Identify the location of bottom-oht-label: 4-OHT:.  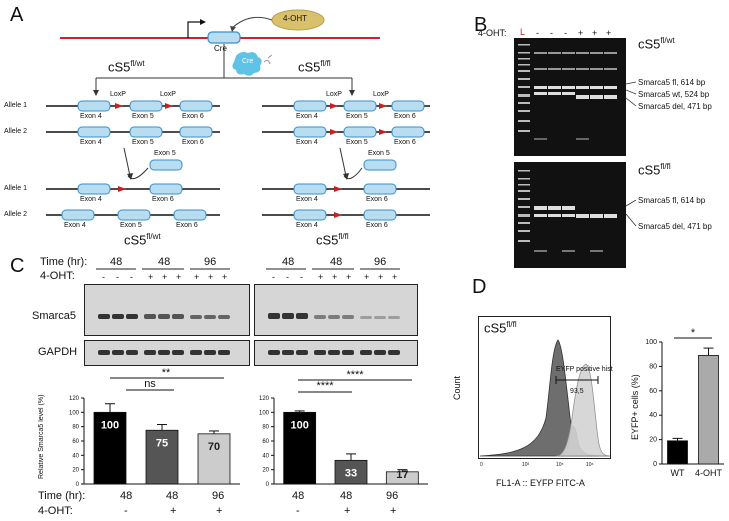
(55, 511).